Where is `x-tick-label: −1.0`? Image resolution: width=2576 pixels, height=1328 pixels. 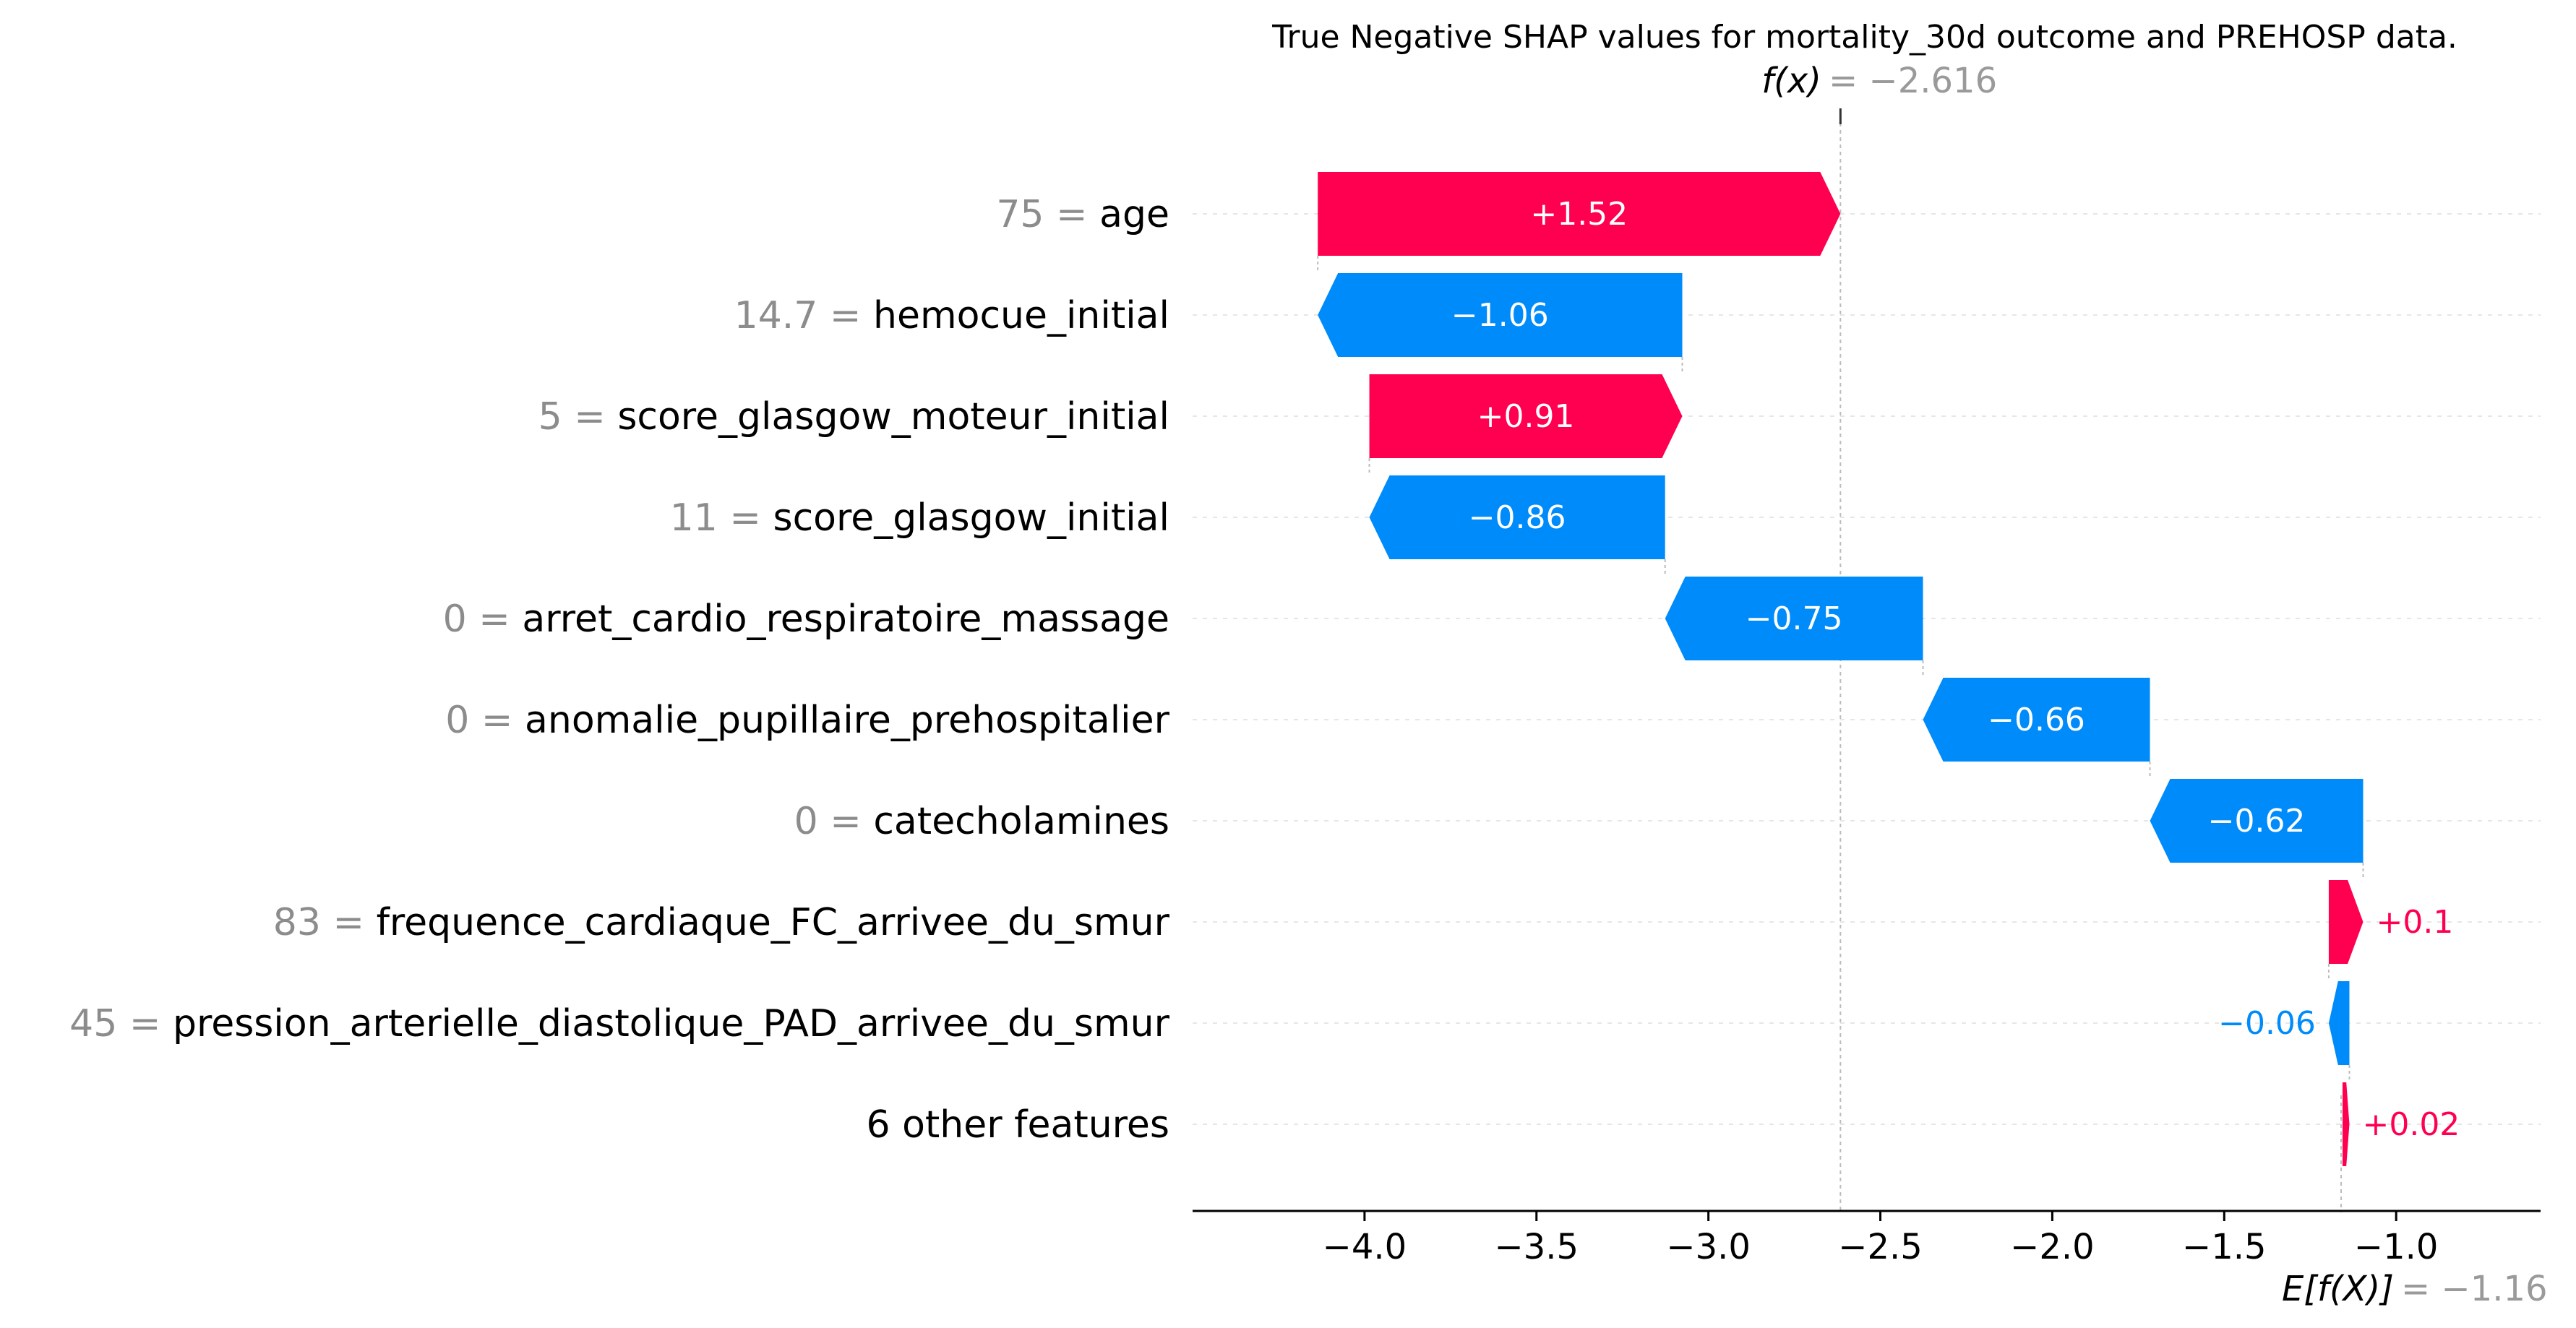
x-tick-label: −1.0 is located at coordinates (2397, 1247).